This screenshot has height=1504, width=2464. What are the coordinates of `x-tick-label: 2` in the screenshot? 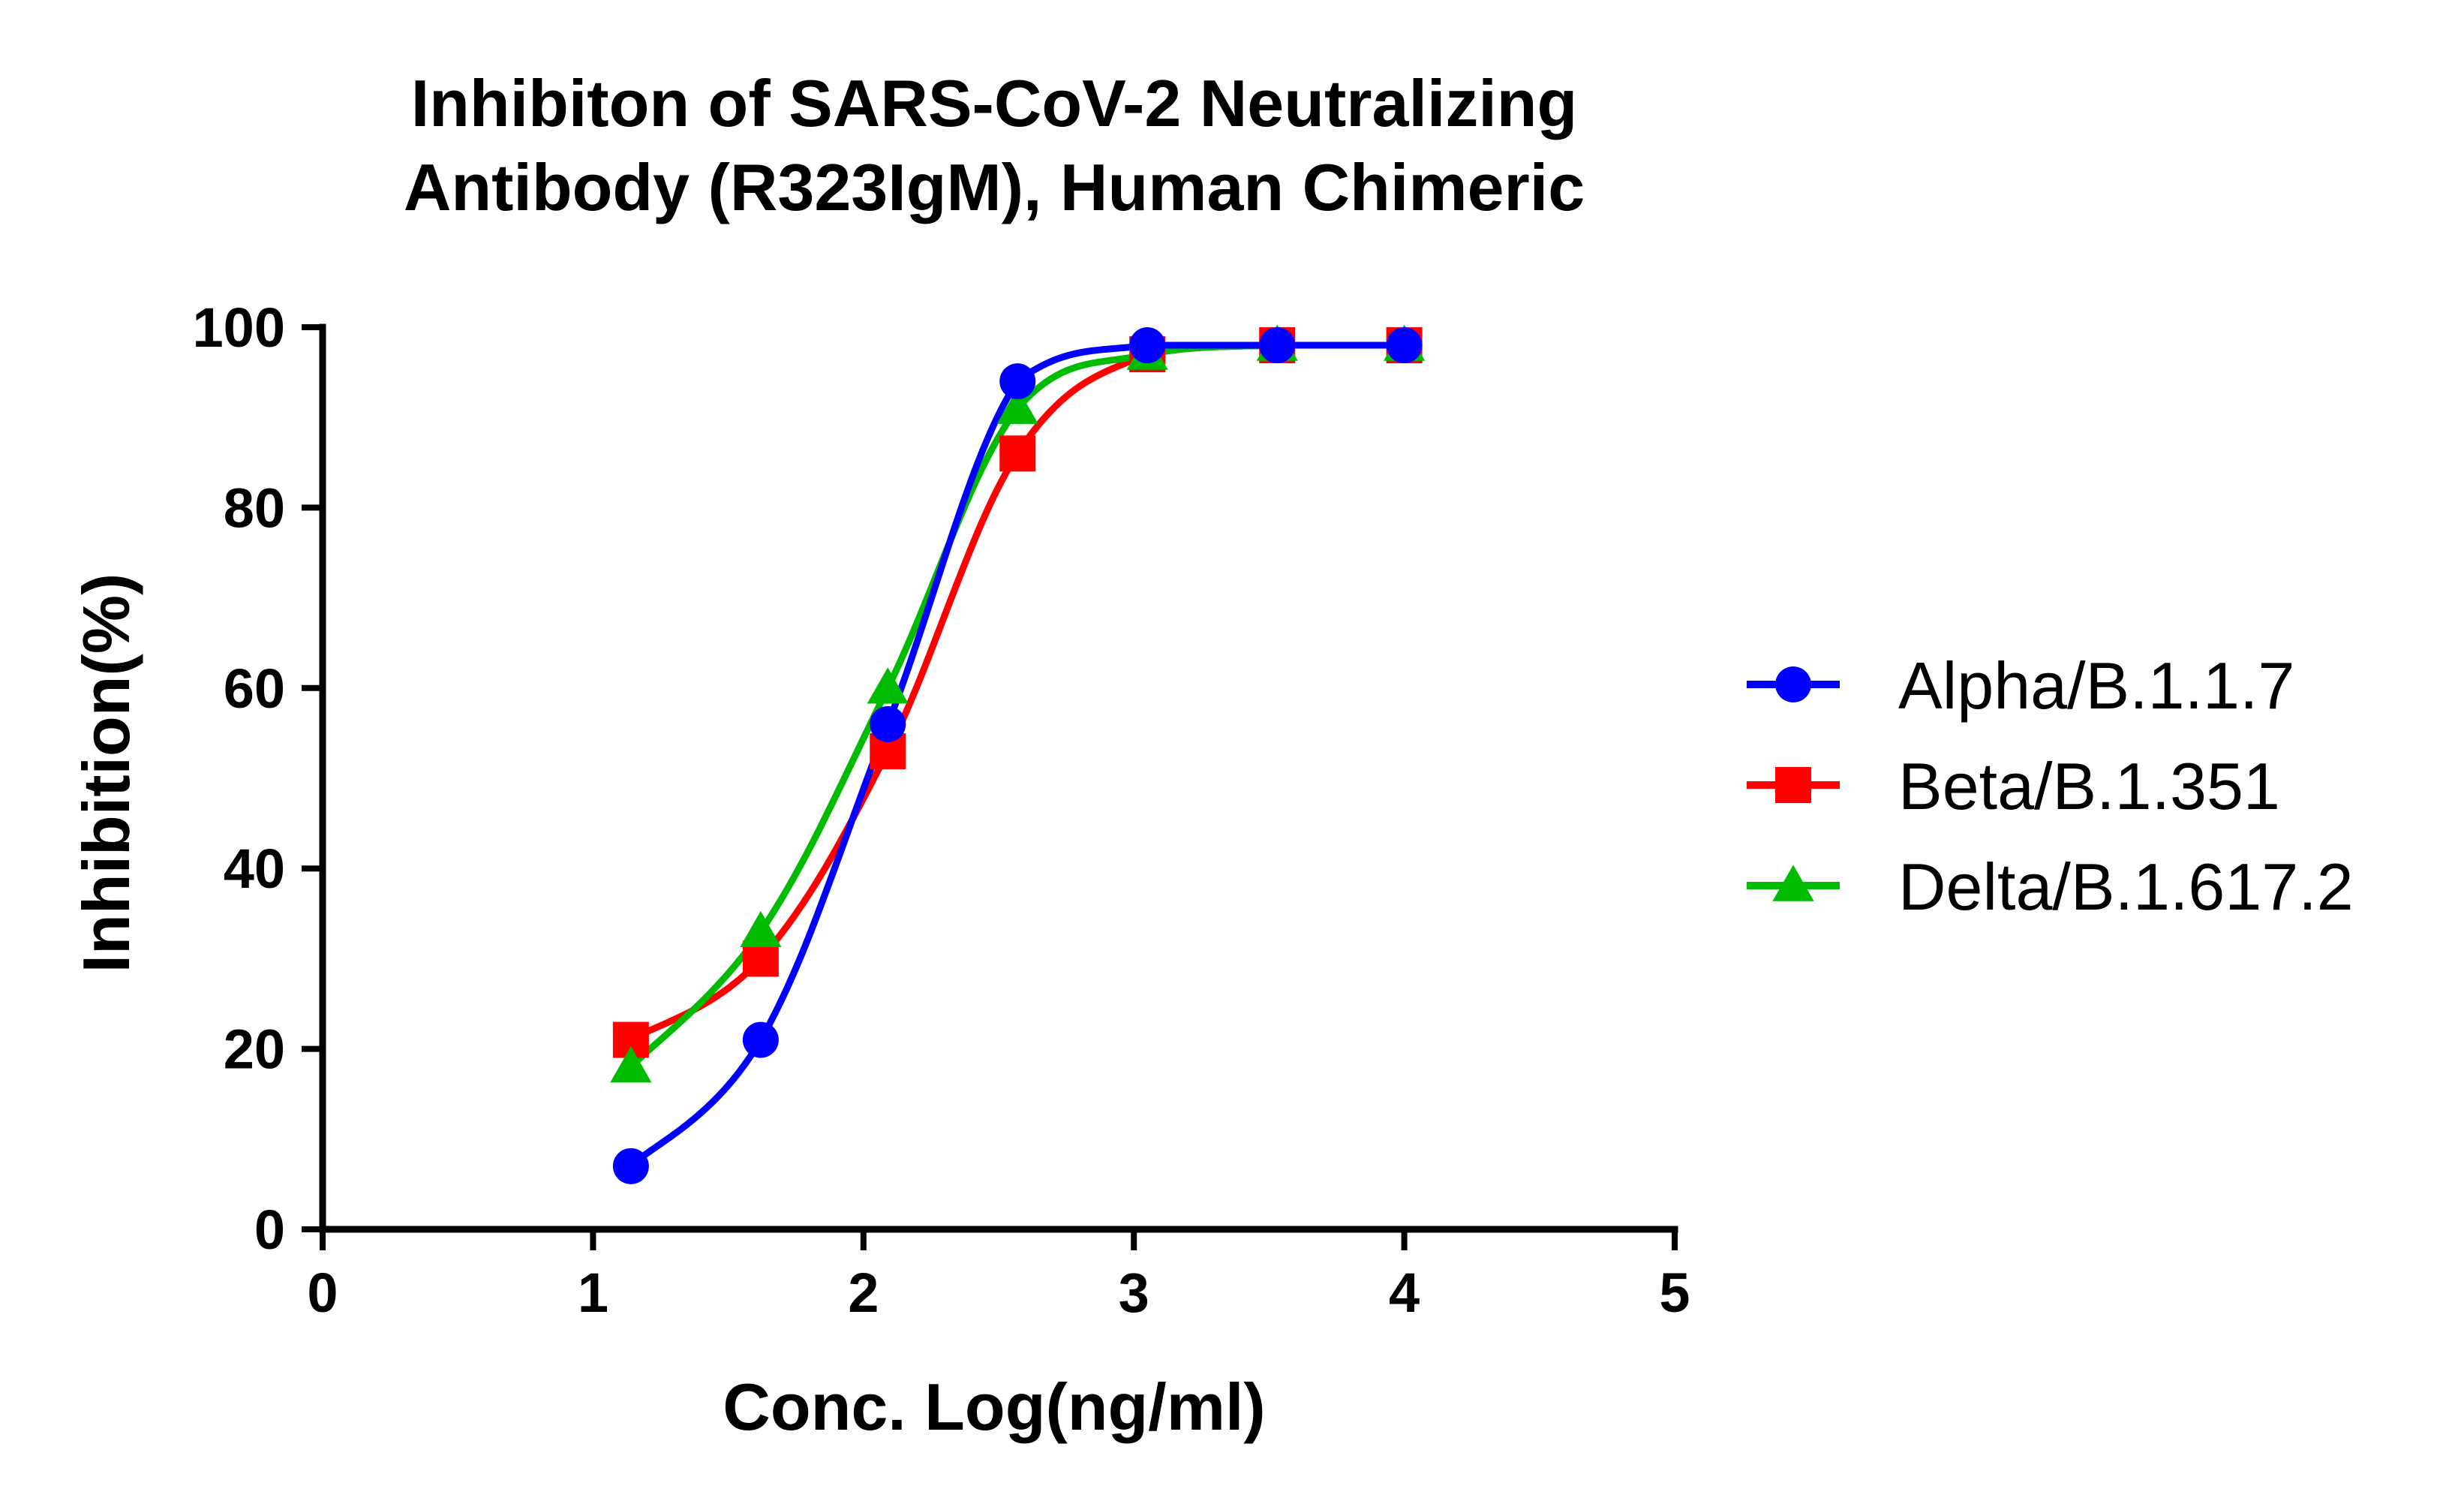 It's located at (864, 1293).